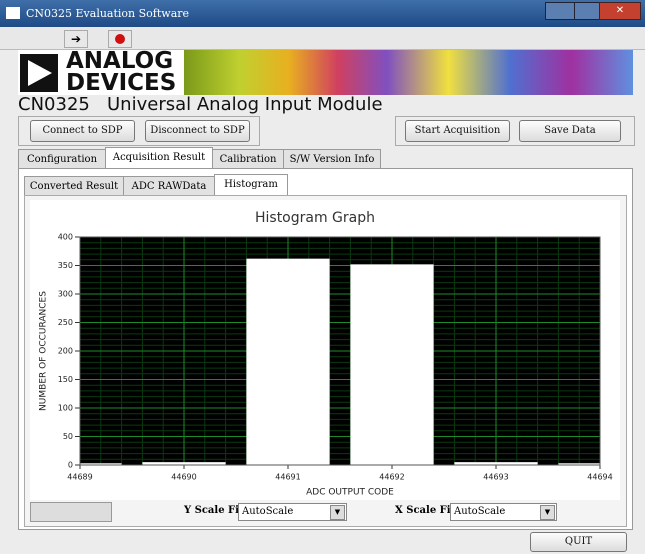 The height and width of the screenshot is (554, 645). What do you see at coordinates (71, 512) in the screenshot?
I see `graph-tools` at bounding box center [71, 512].